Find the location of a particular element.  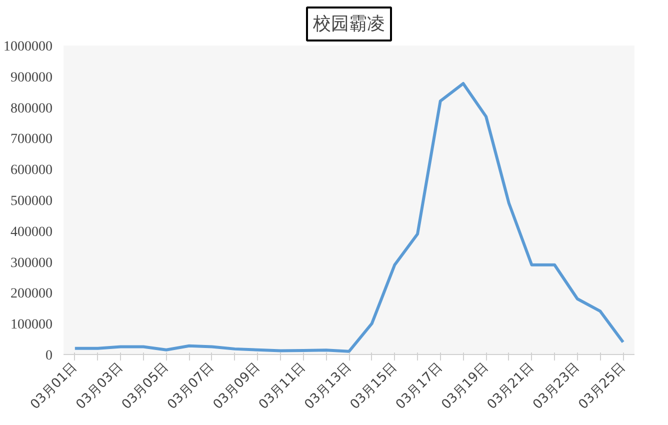

y-tick-label: 300000 is located at coordinates (31, 263).